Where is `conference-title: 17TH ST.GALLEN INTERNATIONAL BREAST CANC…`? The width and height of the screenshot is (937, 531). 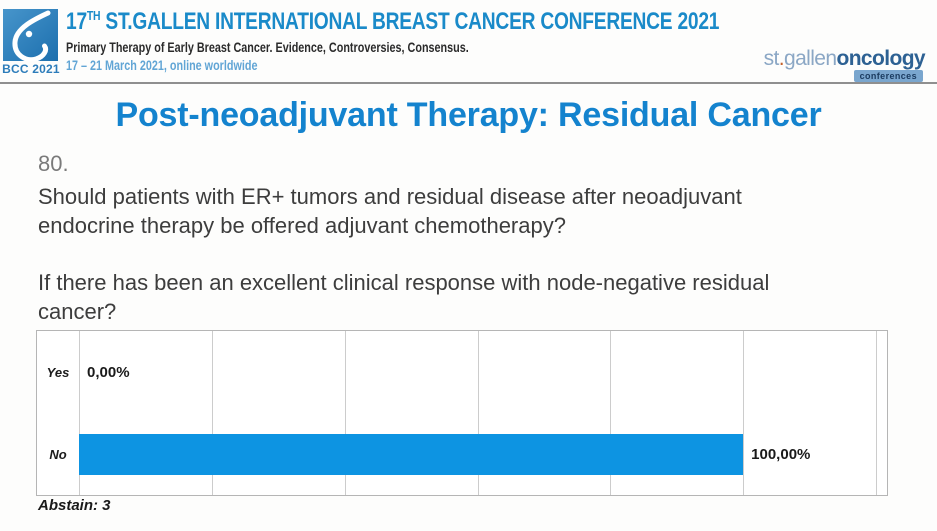
conference-title: 17TH ST.GALLEN INTERNATIONAL BREAST CANC… is located at coordinates (392, 22).